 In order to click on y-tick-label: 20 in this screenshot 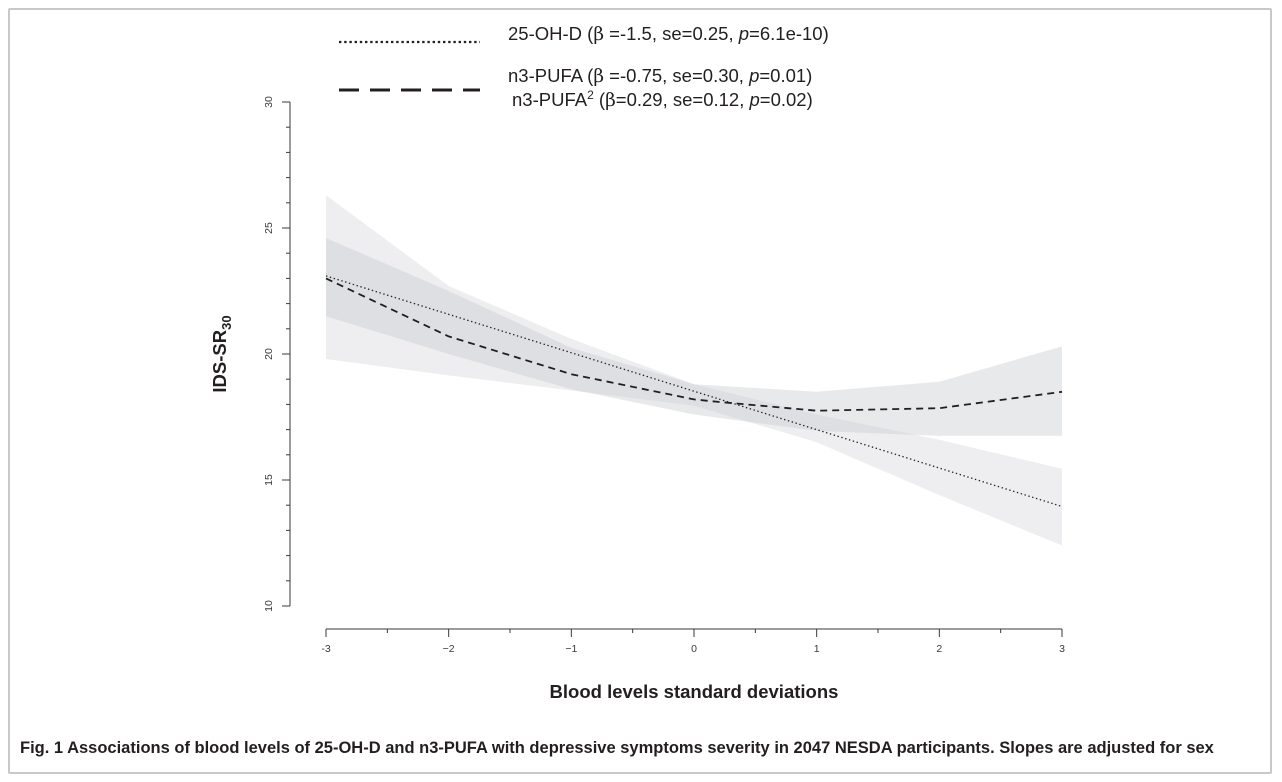, I will do `click(269, 354)`.